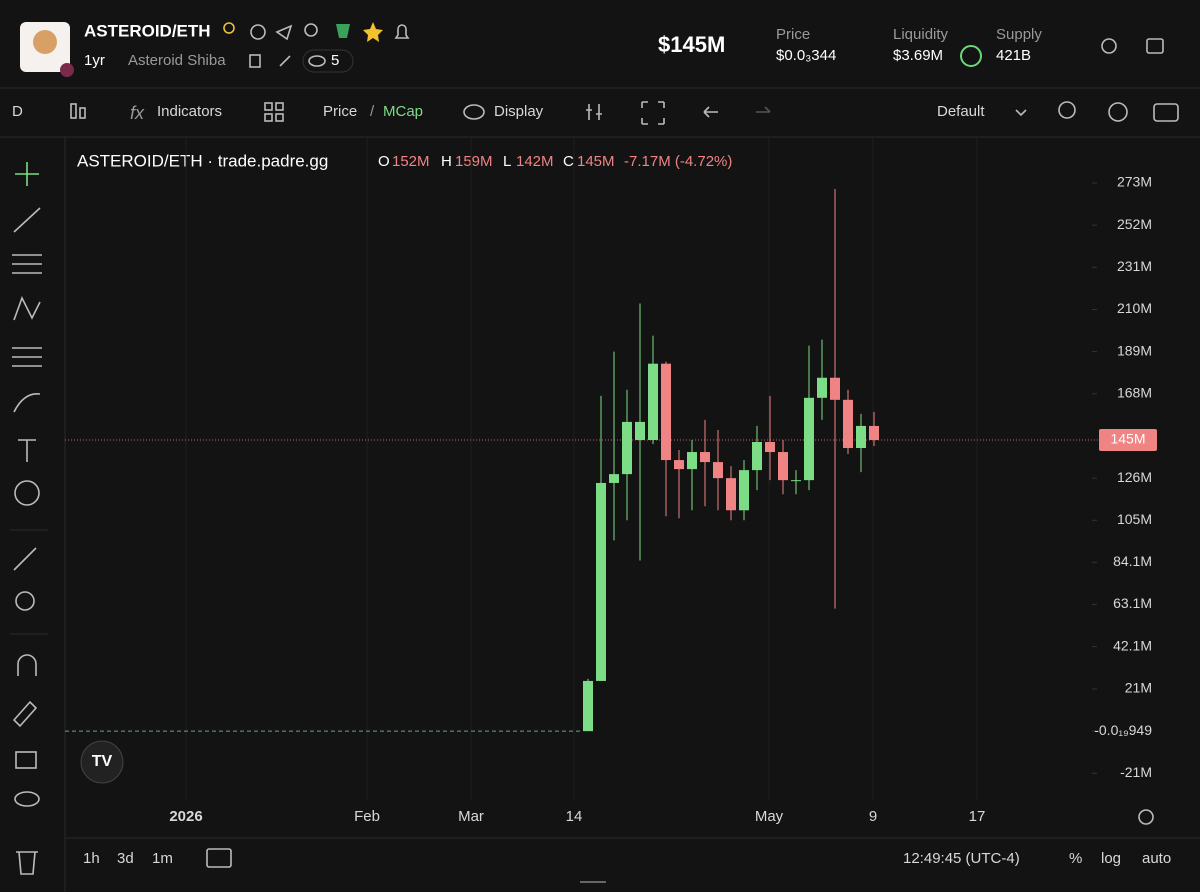 The width and height of the screenshot is (1200, 892). What do you see at coordinates (519, 111) in the screenshot?
I see `display-button: Display` at bounding box center [519, 111].